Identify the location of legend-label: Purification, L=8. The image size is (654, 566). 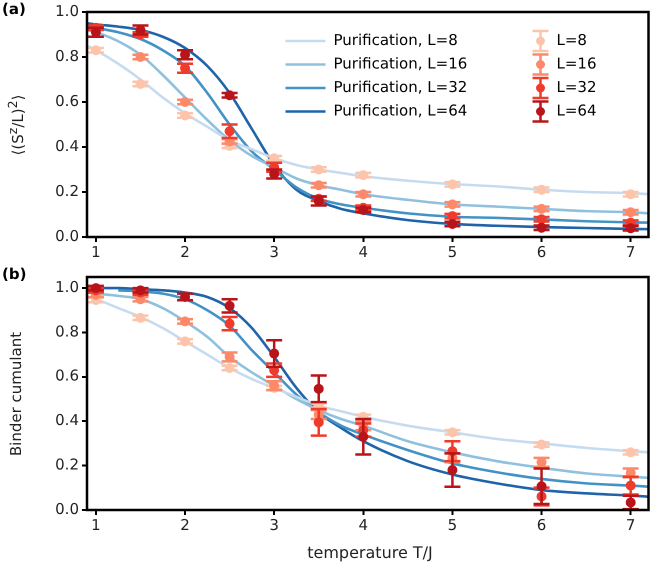
(396, 39).